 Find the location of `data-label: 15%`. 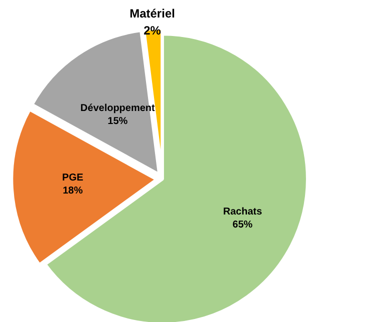

data-label: 15% is located at coordinates (118, 122).